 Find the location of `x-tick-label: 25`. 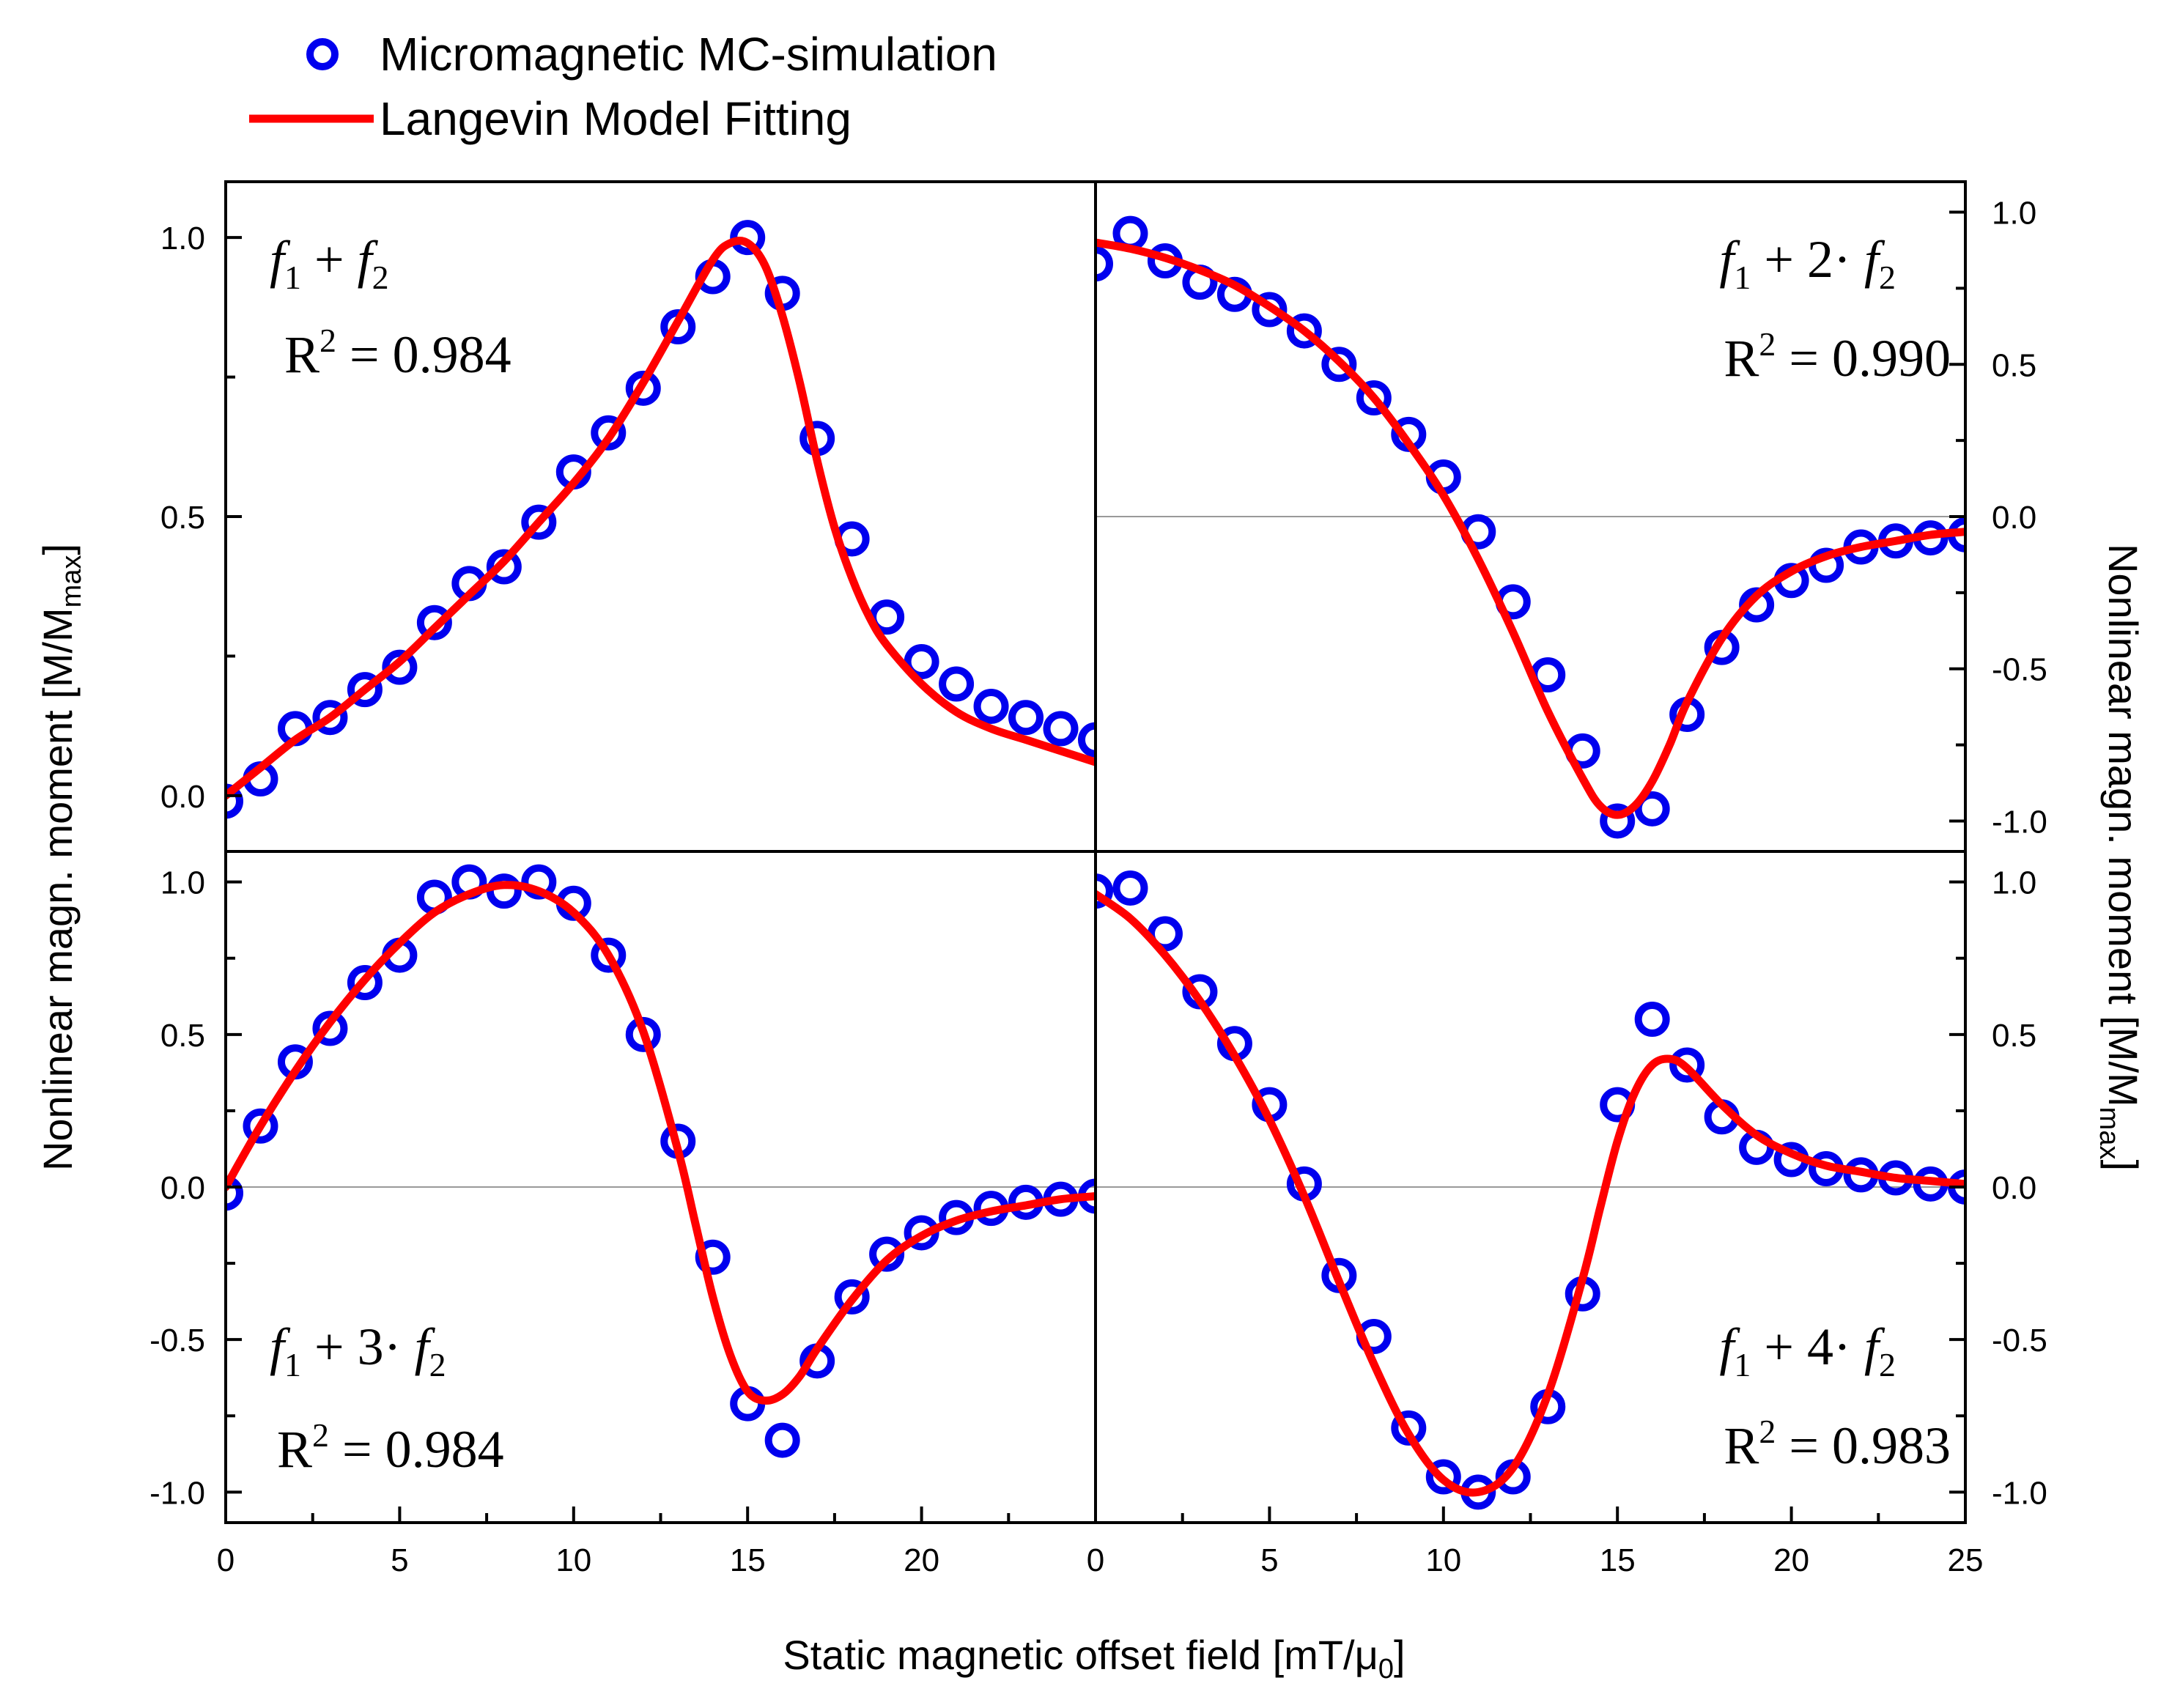

x-tick-label: 25 is located at coordinates (1966, 1560).